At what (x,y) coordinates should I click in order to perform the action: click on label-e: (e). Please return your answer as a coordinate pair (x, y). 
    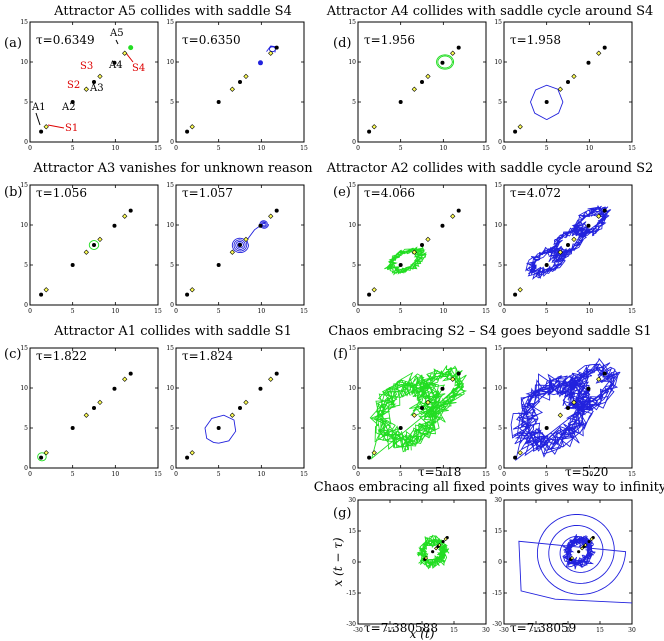
    Looking at the image, I should click on (342, 192).